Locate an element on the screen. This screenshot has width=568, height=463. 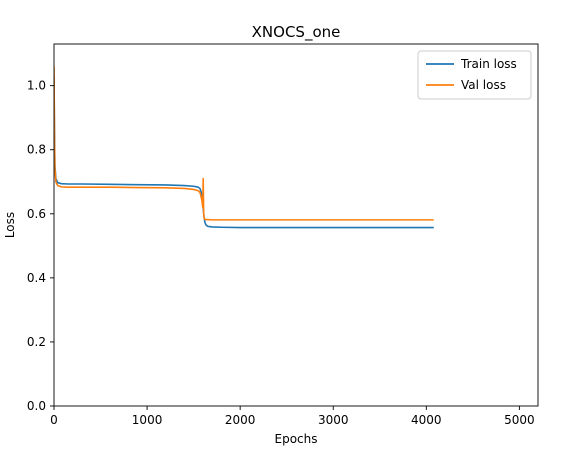
y-tick-label: 0.6 is located at coordinates (36, 214).